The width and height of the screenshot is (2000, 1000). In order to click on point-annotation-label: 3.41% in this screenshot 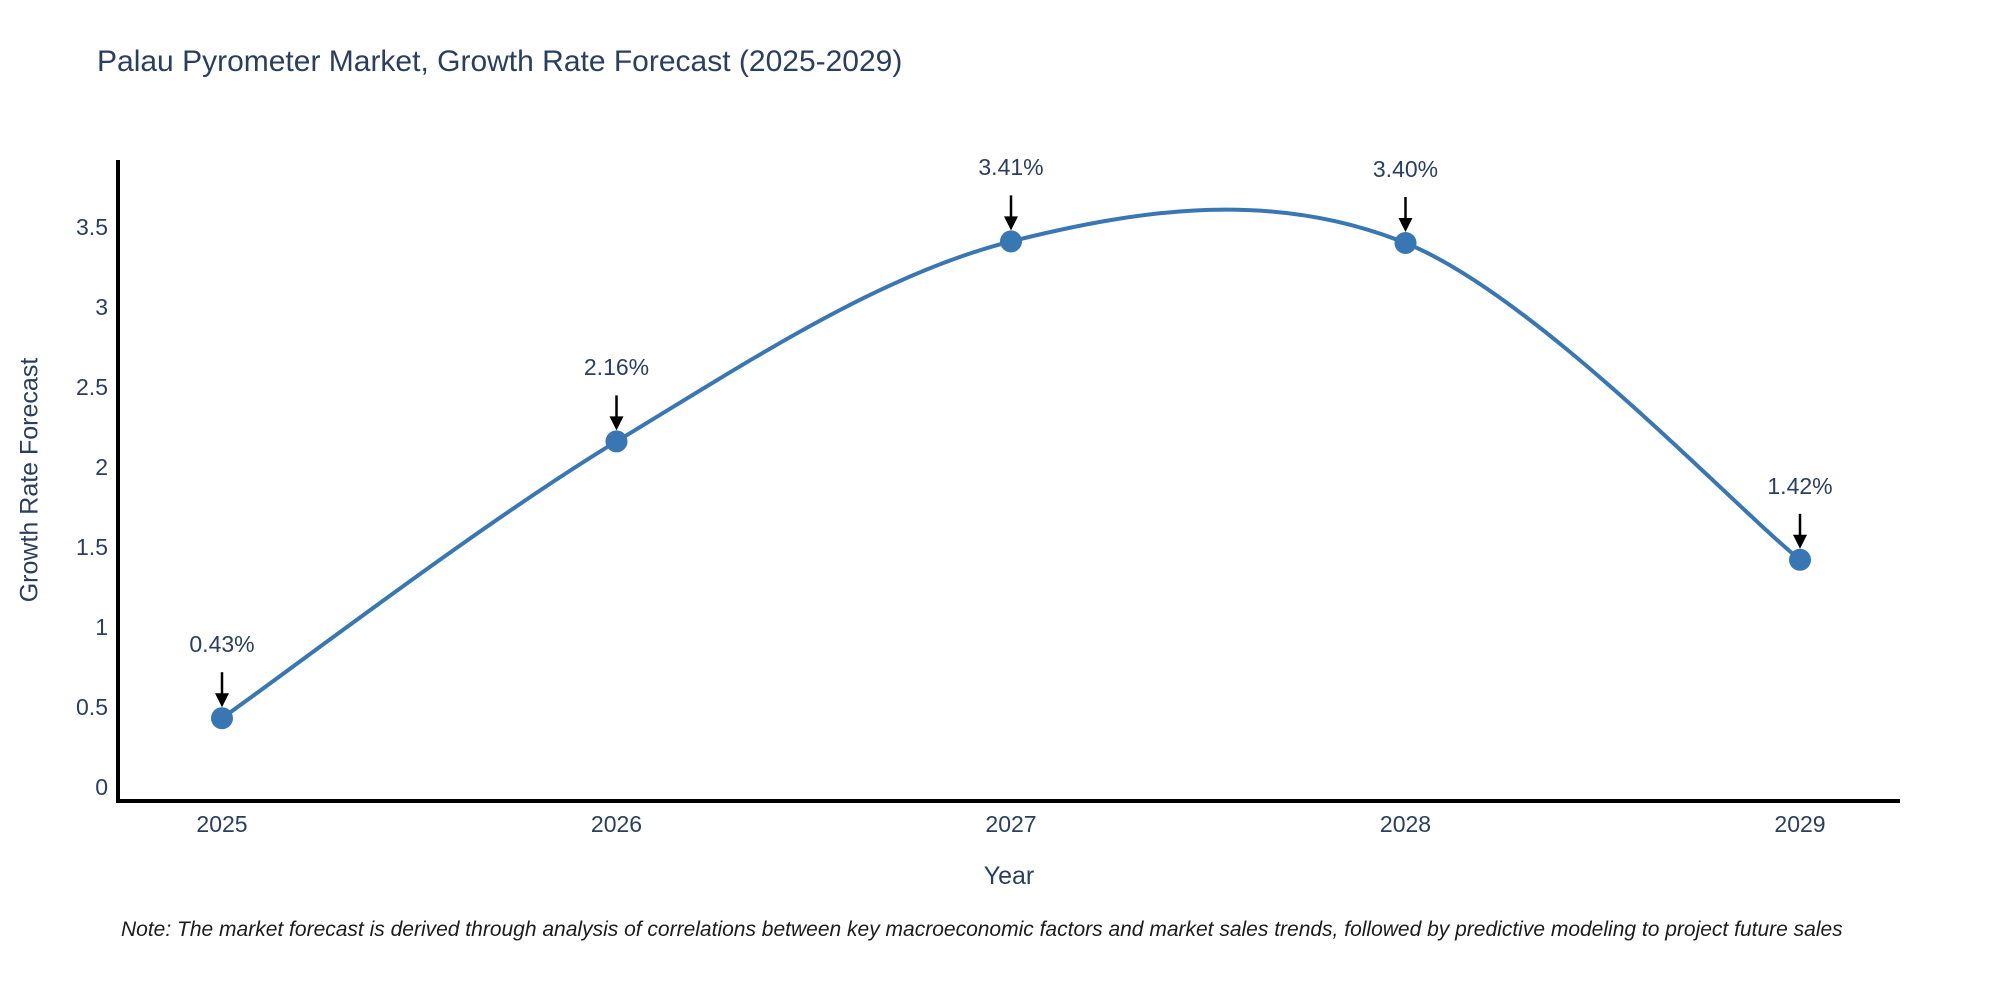, I will do `click(1011, 167)`.